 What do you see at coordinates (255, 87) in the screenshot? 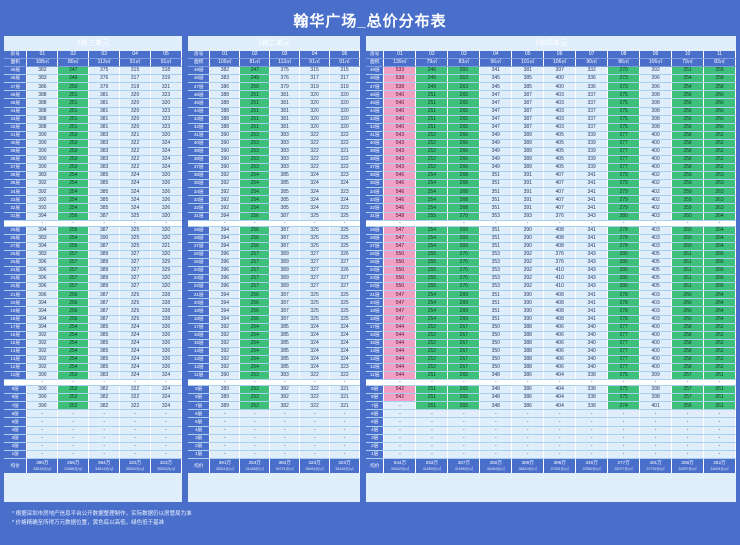
I see `price-cell: 250` at bounding box center [255, 87].